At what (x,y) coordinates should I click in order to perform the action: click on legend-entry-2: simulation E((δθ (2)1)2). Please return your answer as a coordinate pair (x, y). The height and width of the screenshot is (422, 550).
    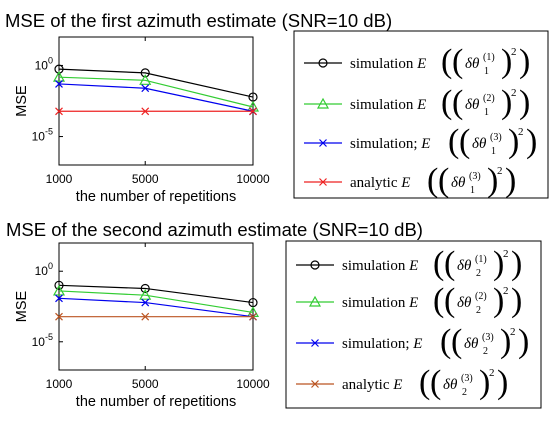
    Looking at the image, I should click on (417, 102).